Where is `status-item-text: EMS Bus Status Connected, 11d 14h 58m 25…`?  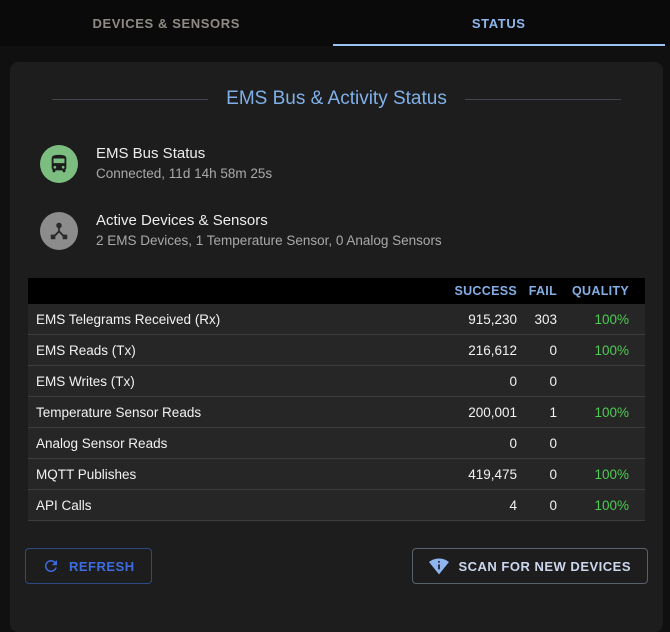
status-item-text: EMS Bus Status Connected, 11d 14h 58m 25… is located at coordinates (184, 163).